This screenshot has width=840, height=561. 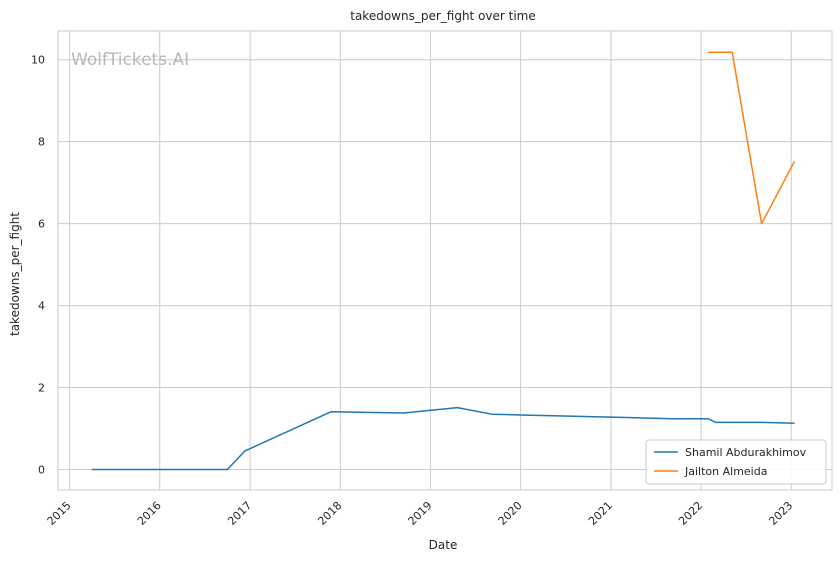 What do you see at coordinates (38, 265) in the screenshot?
I see `y-axis-ticks: 0 2 4 6 8 10` at bounding box center [38, 265].